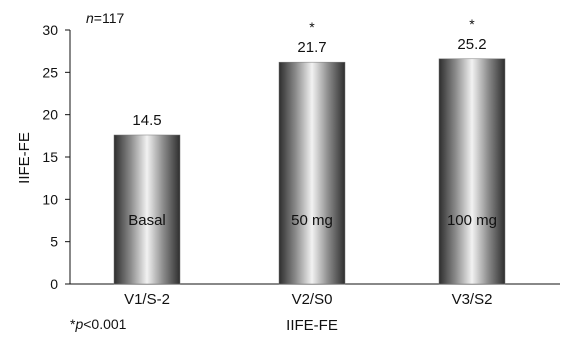  What do you see at coordinates (50, 115) in the screenshot?
I see `y-tick-label: 20` at bounding box center [50, 115].